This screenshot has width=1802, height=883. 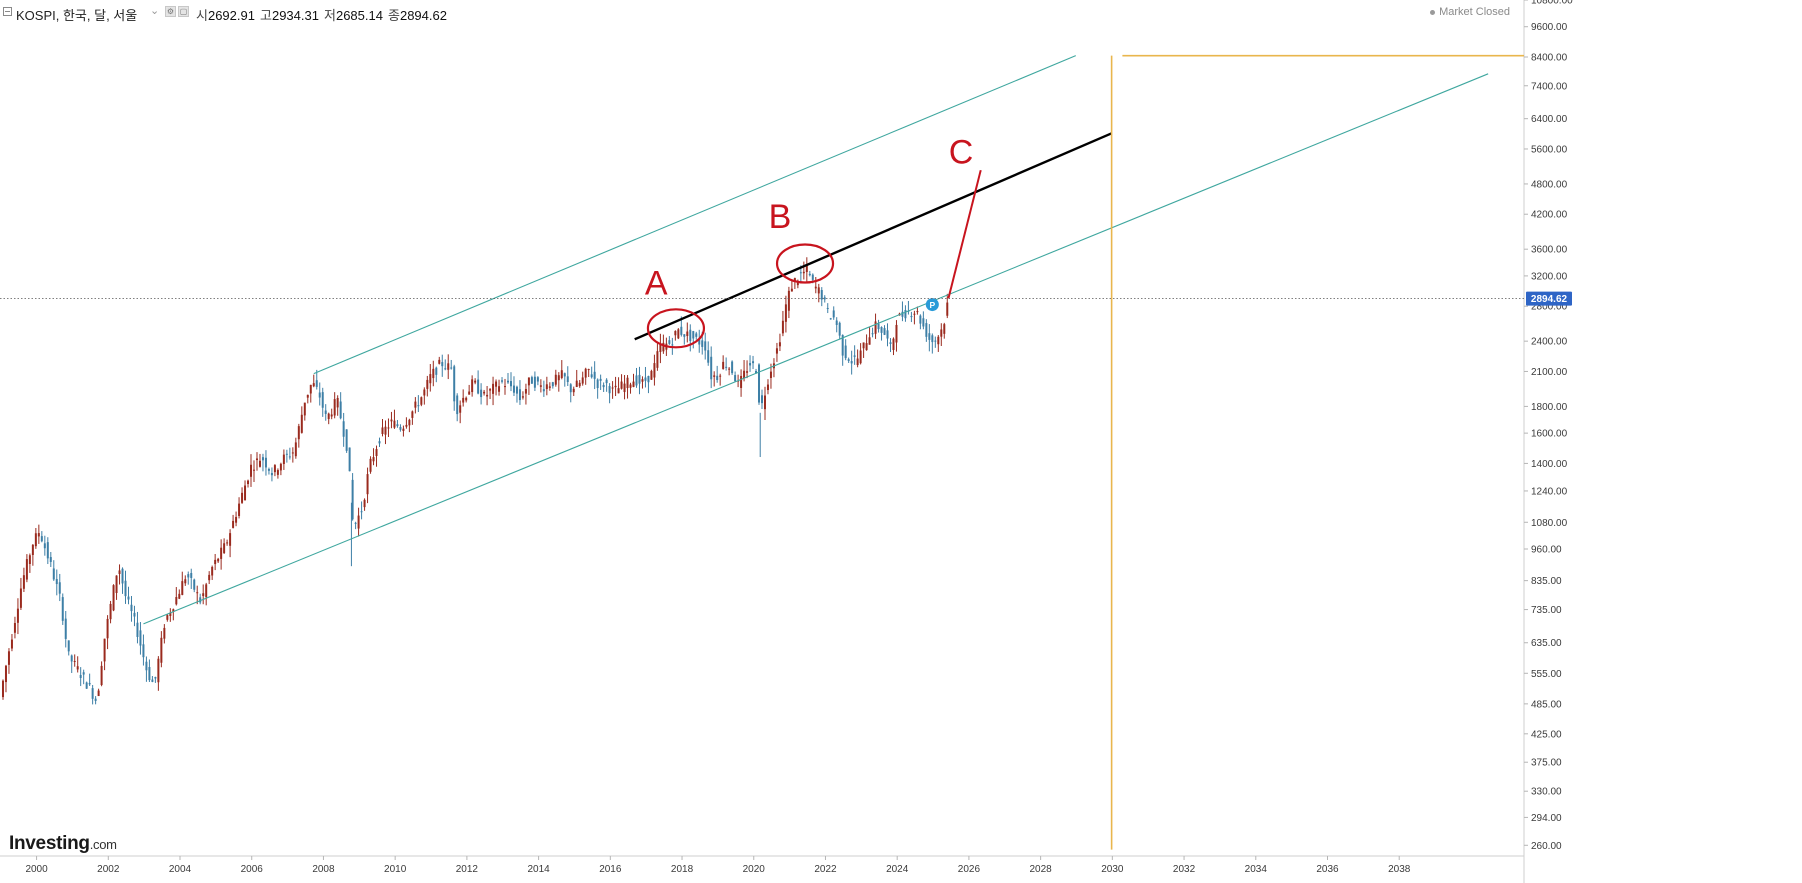 I want to click on y-tick-label: 1240.00, so click(x=1549, y=491).